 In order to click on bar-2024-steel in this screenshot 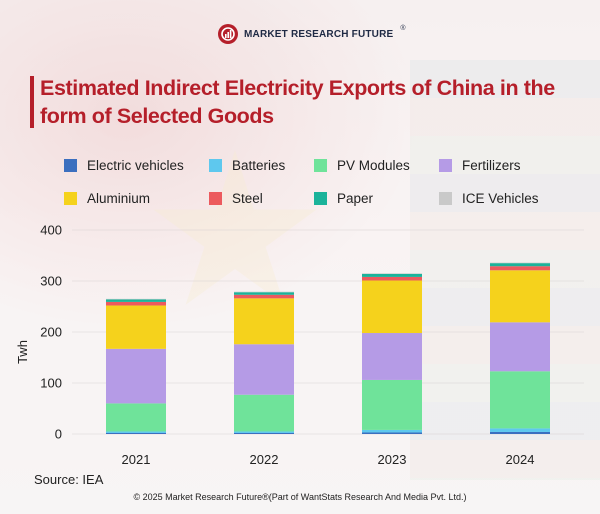, I will do `click(520, 268)`.